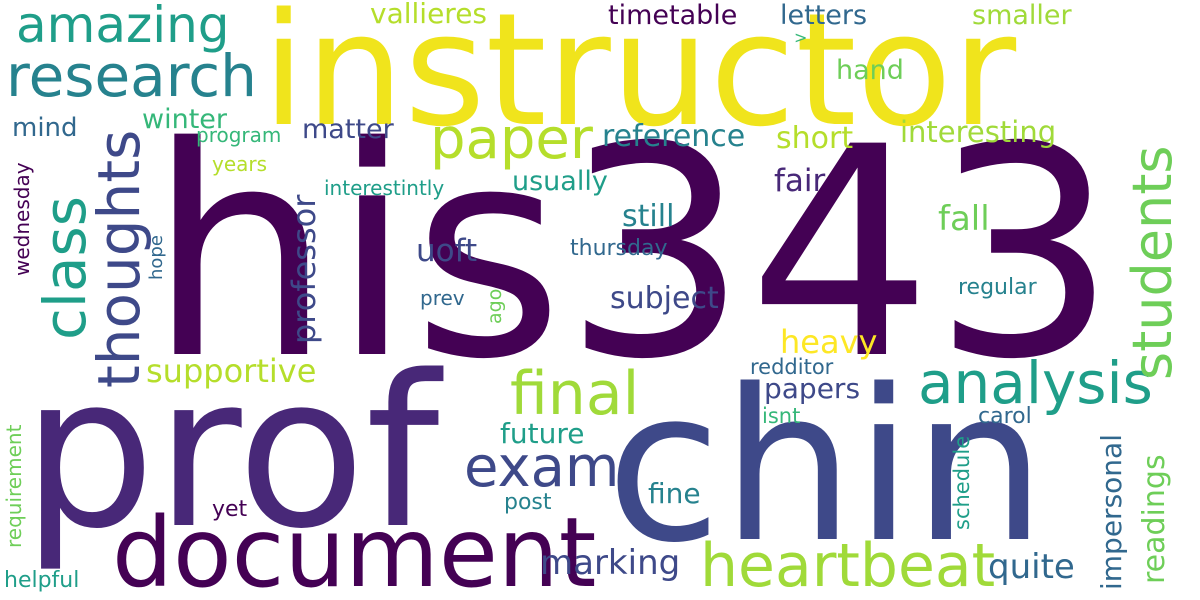 This screenshot has height=600, width=1200. I want to click on word-mind: mind, so click(45, 128).